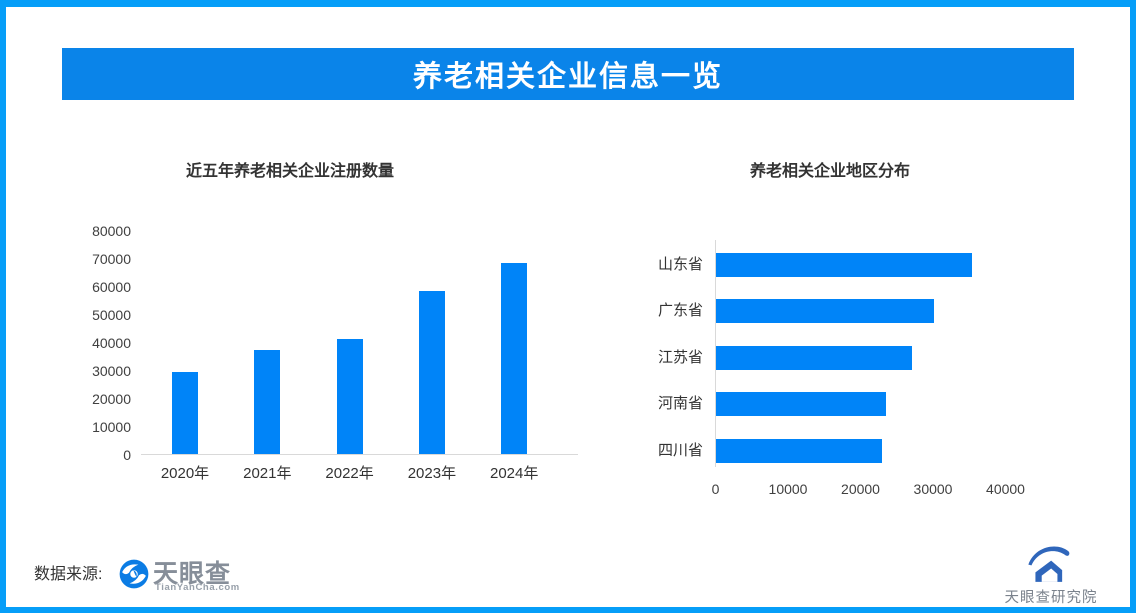  What do you see at coordinates (715, 353) in the screenshot?
I see `y-axis-line` at bounding box center [715, 353].